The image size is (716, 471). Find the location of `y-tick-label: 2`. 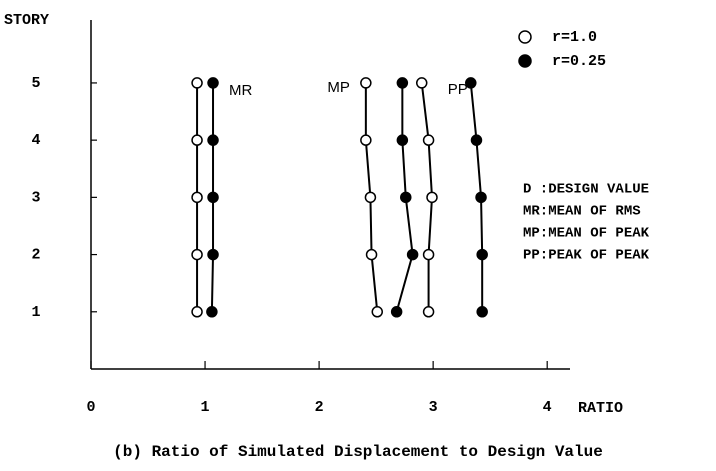

y-tick-label: 2 is located at coordinates (35, 255).